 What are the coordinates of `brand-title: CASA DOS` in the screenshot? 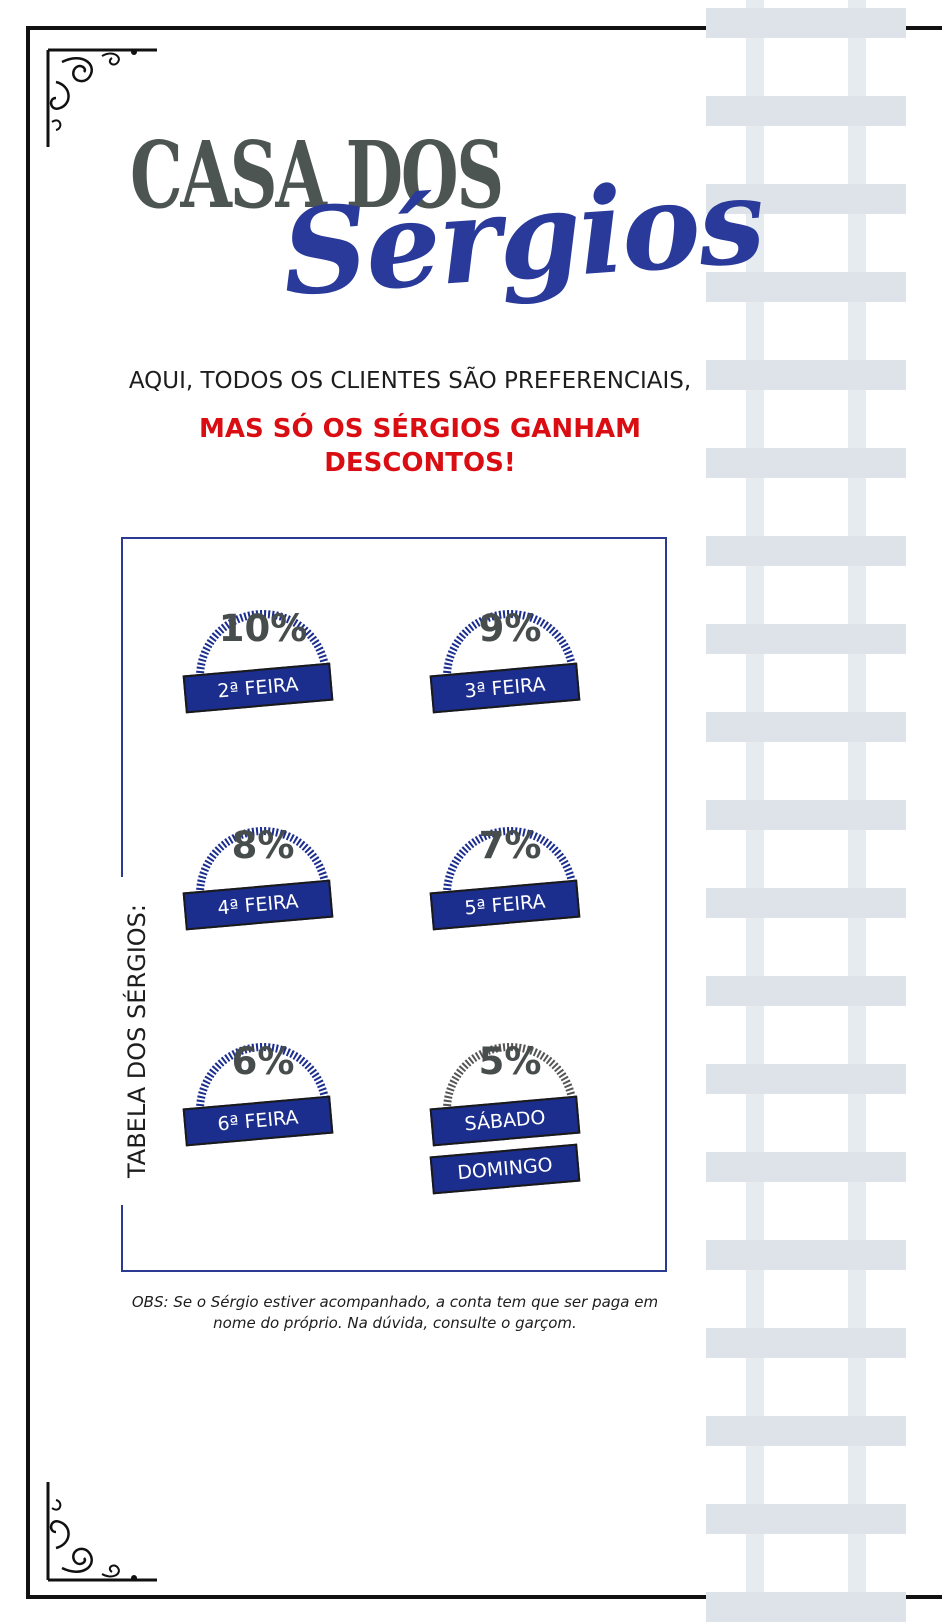 It's located at (317, 175).